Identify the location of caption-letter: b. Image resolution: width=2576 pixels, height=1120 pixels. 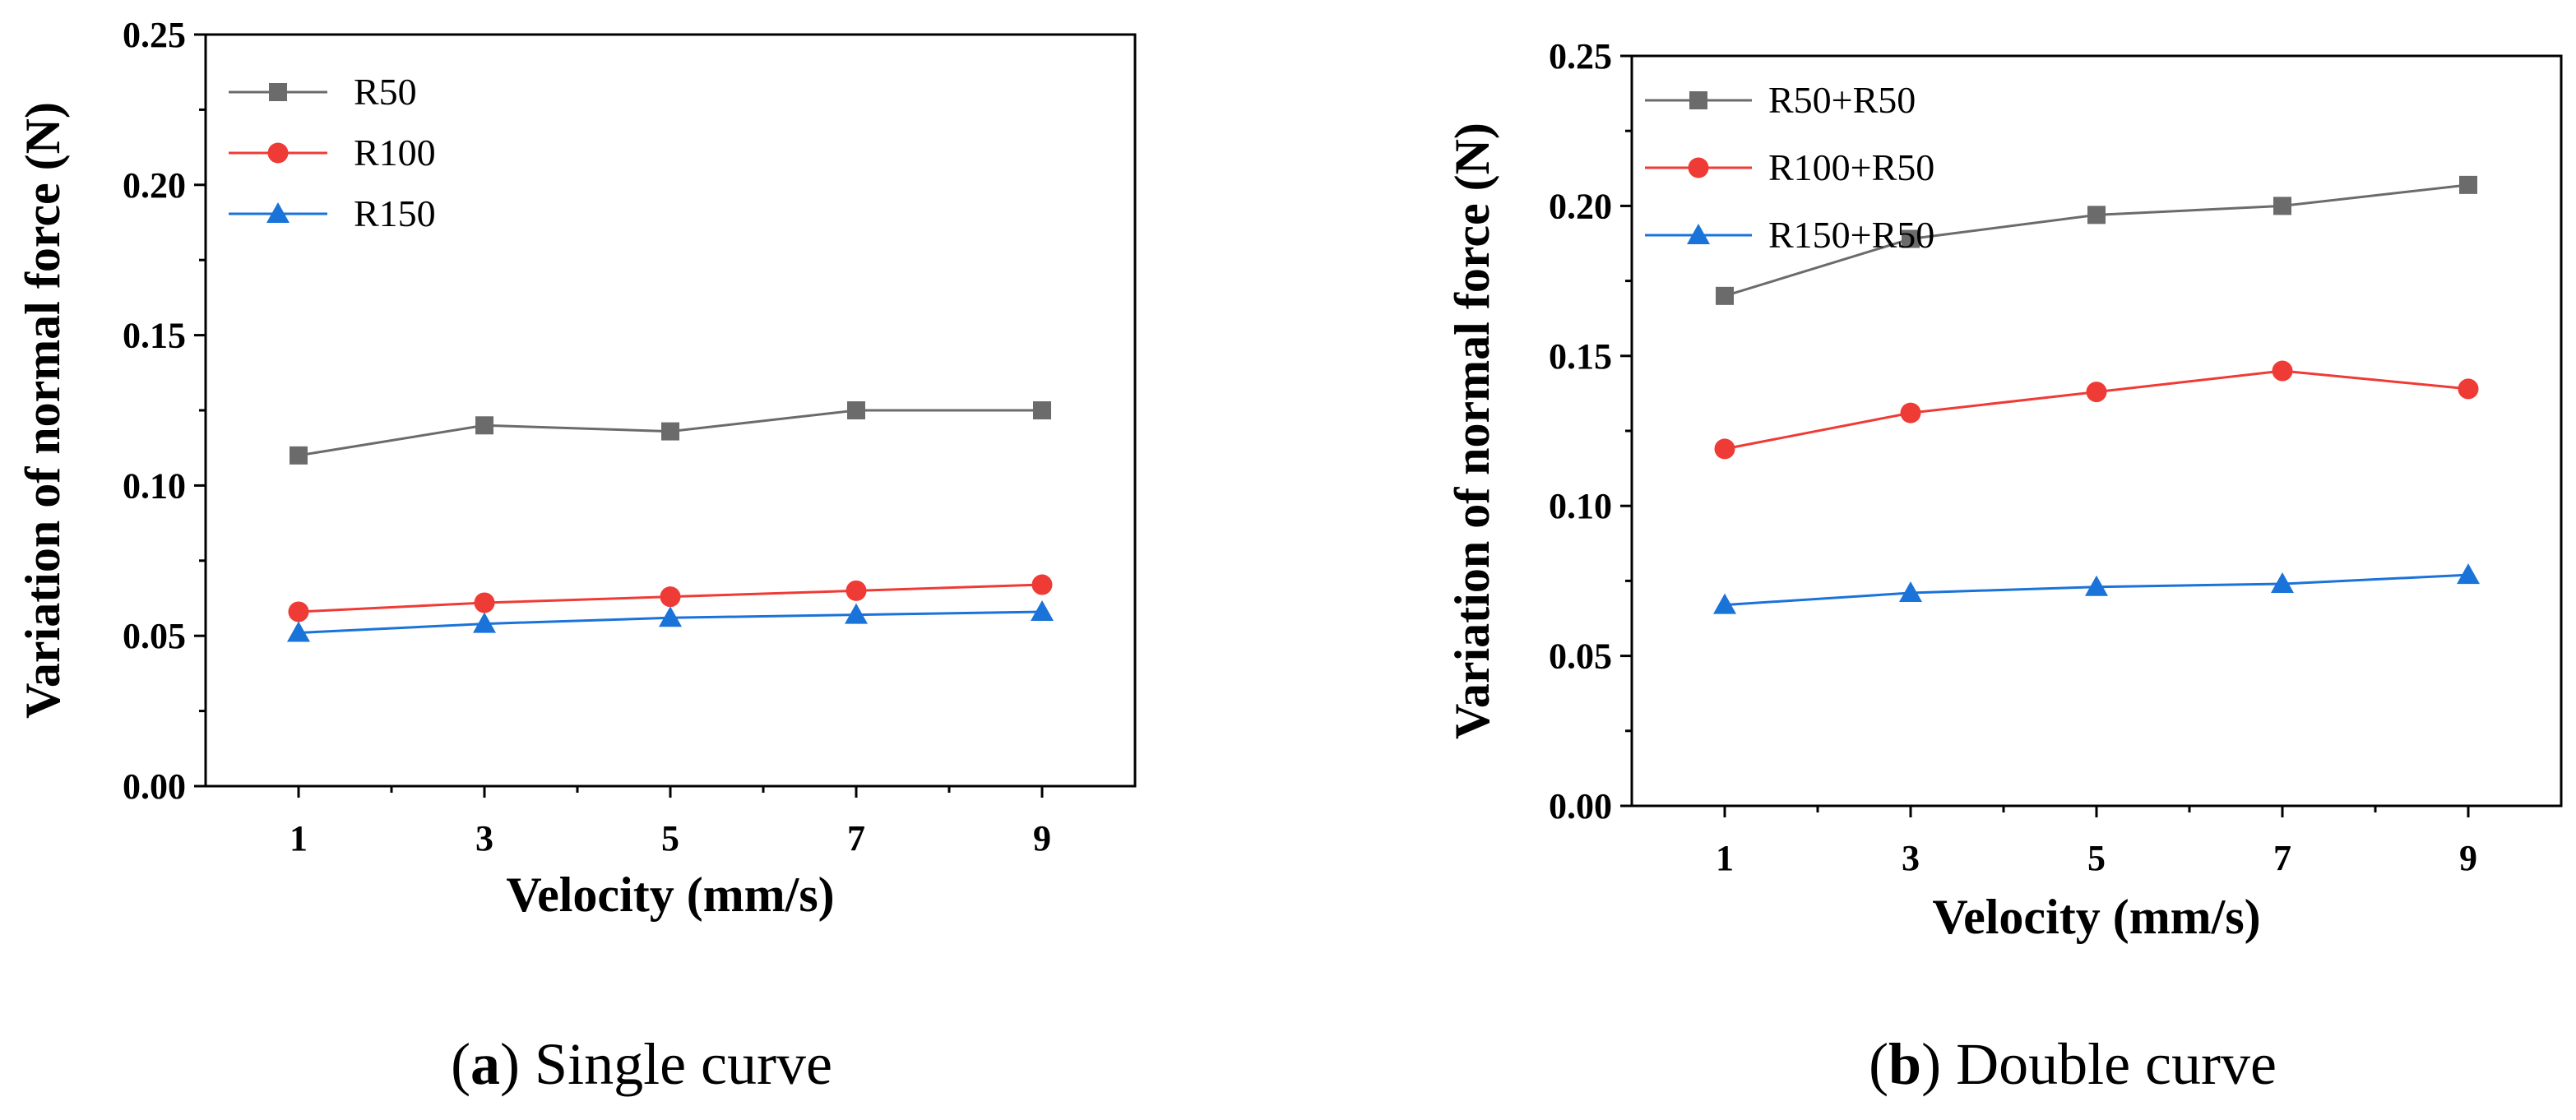
(1905, 1064).